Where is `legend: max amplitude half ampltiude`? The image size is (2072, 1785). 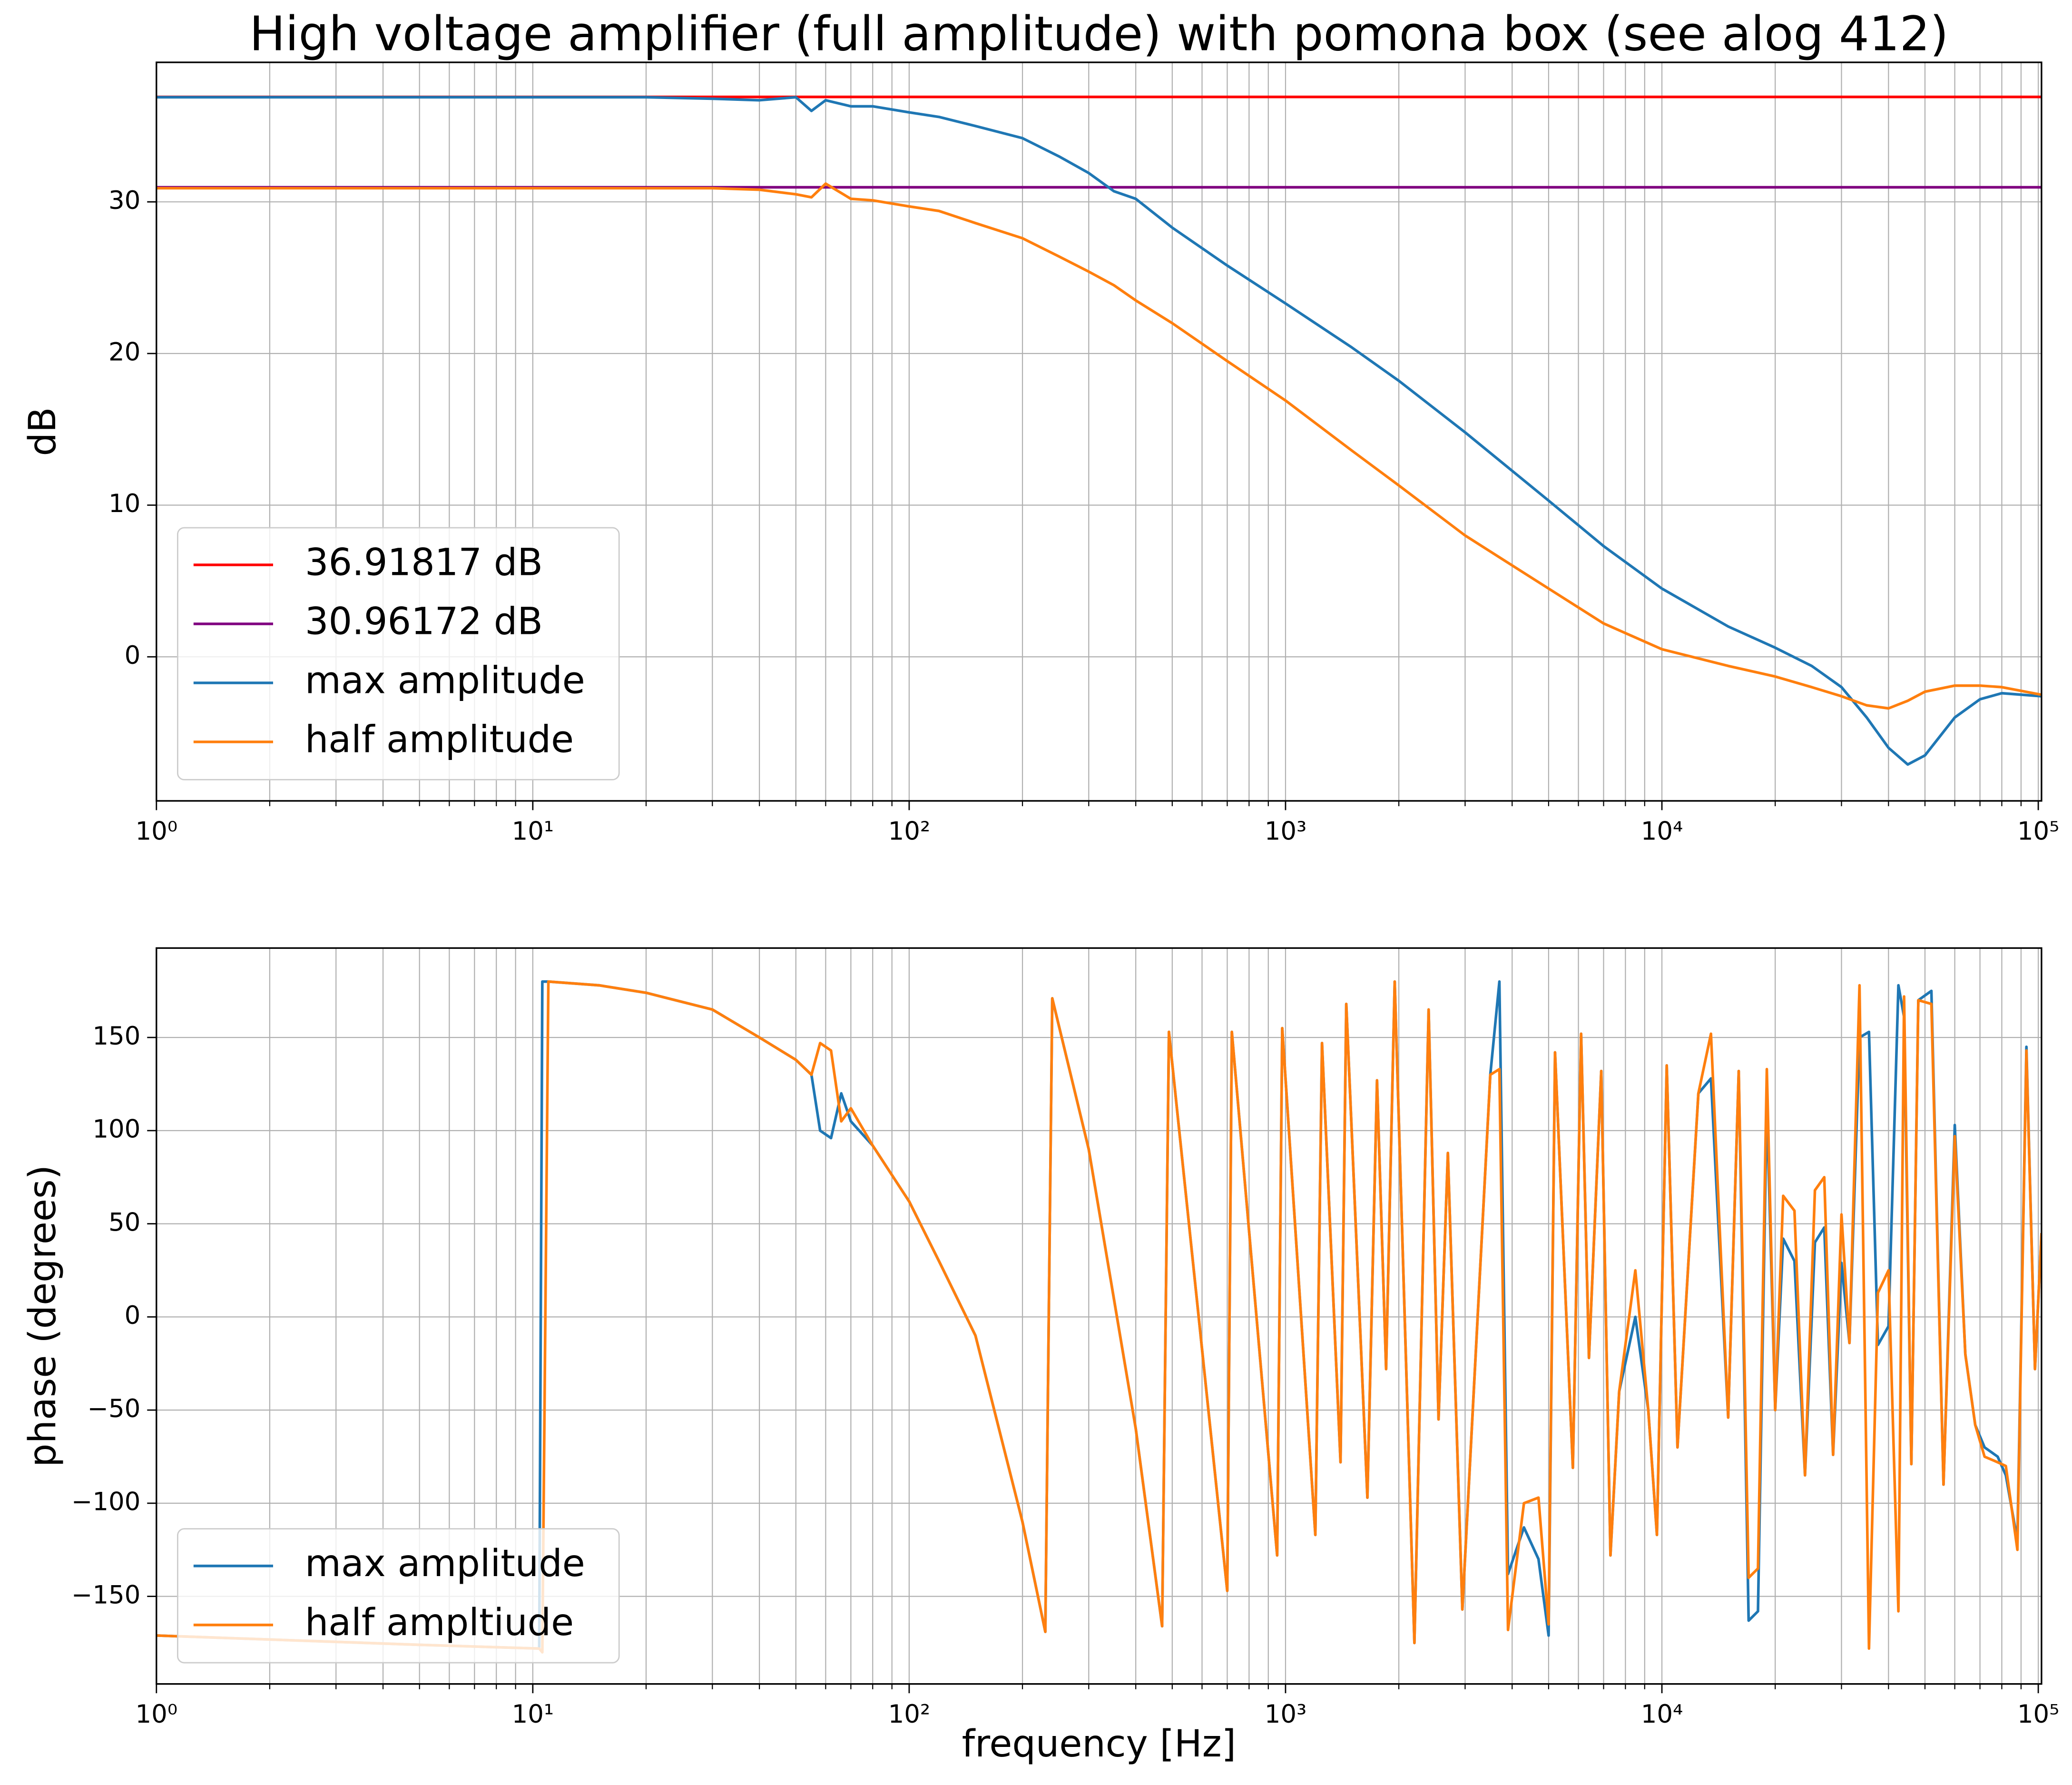 legend: max amplitude half ampltiude is located at coordinates (399, 1596).